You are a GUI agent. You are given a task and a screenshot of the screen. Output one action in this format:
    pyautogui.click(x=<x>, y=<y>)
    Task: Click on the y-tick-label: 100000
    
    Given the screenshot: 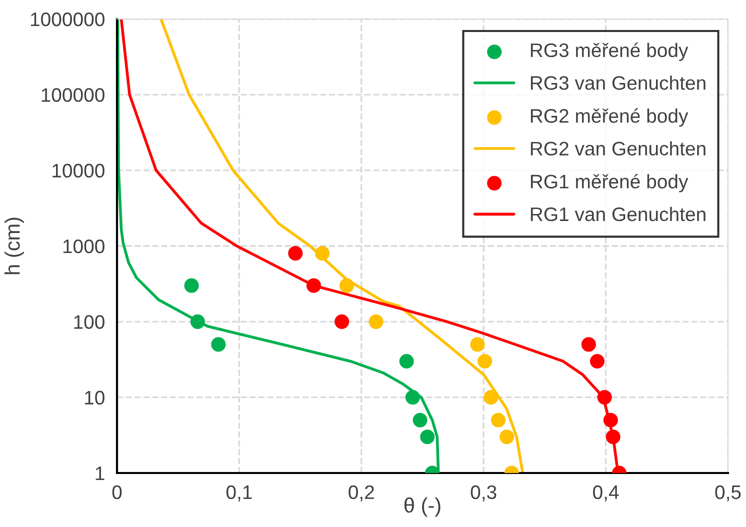 What is the action you would take?
    pyautogui.click(x=73, y=95)
    